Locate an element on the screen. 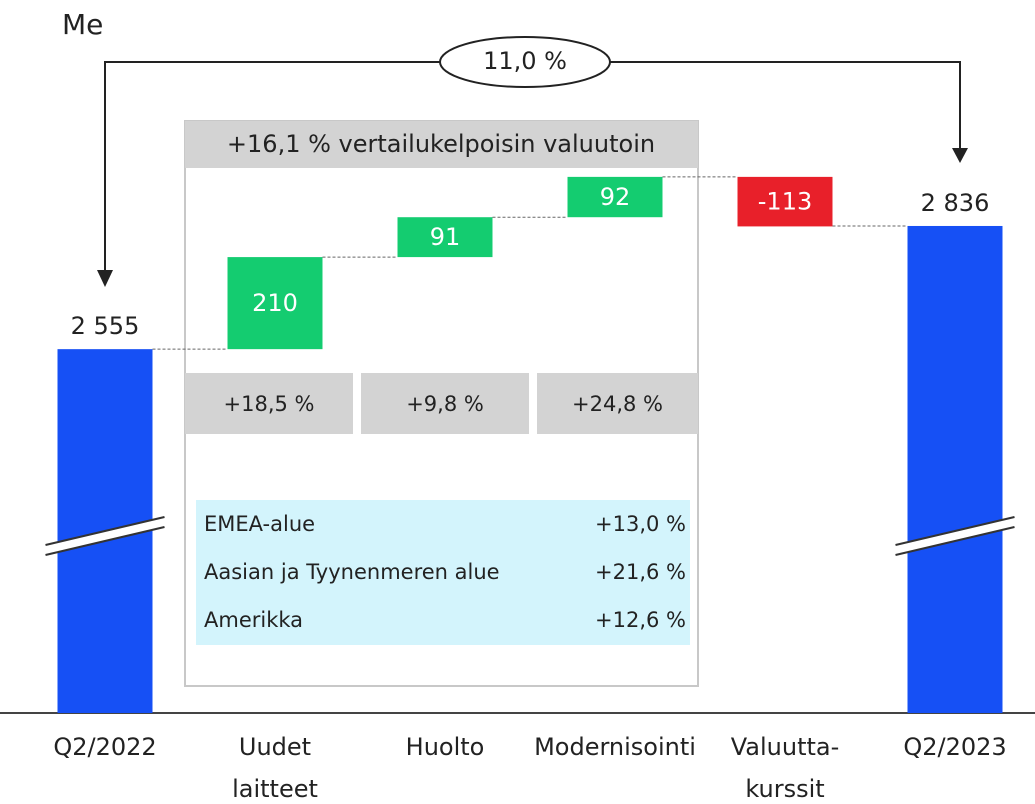 This screenshot has height=804, width=1035. growth-label: +18,5 % is located at coordinates (269, 404).